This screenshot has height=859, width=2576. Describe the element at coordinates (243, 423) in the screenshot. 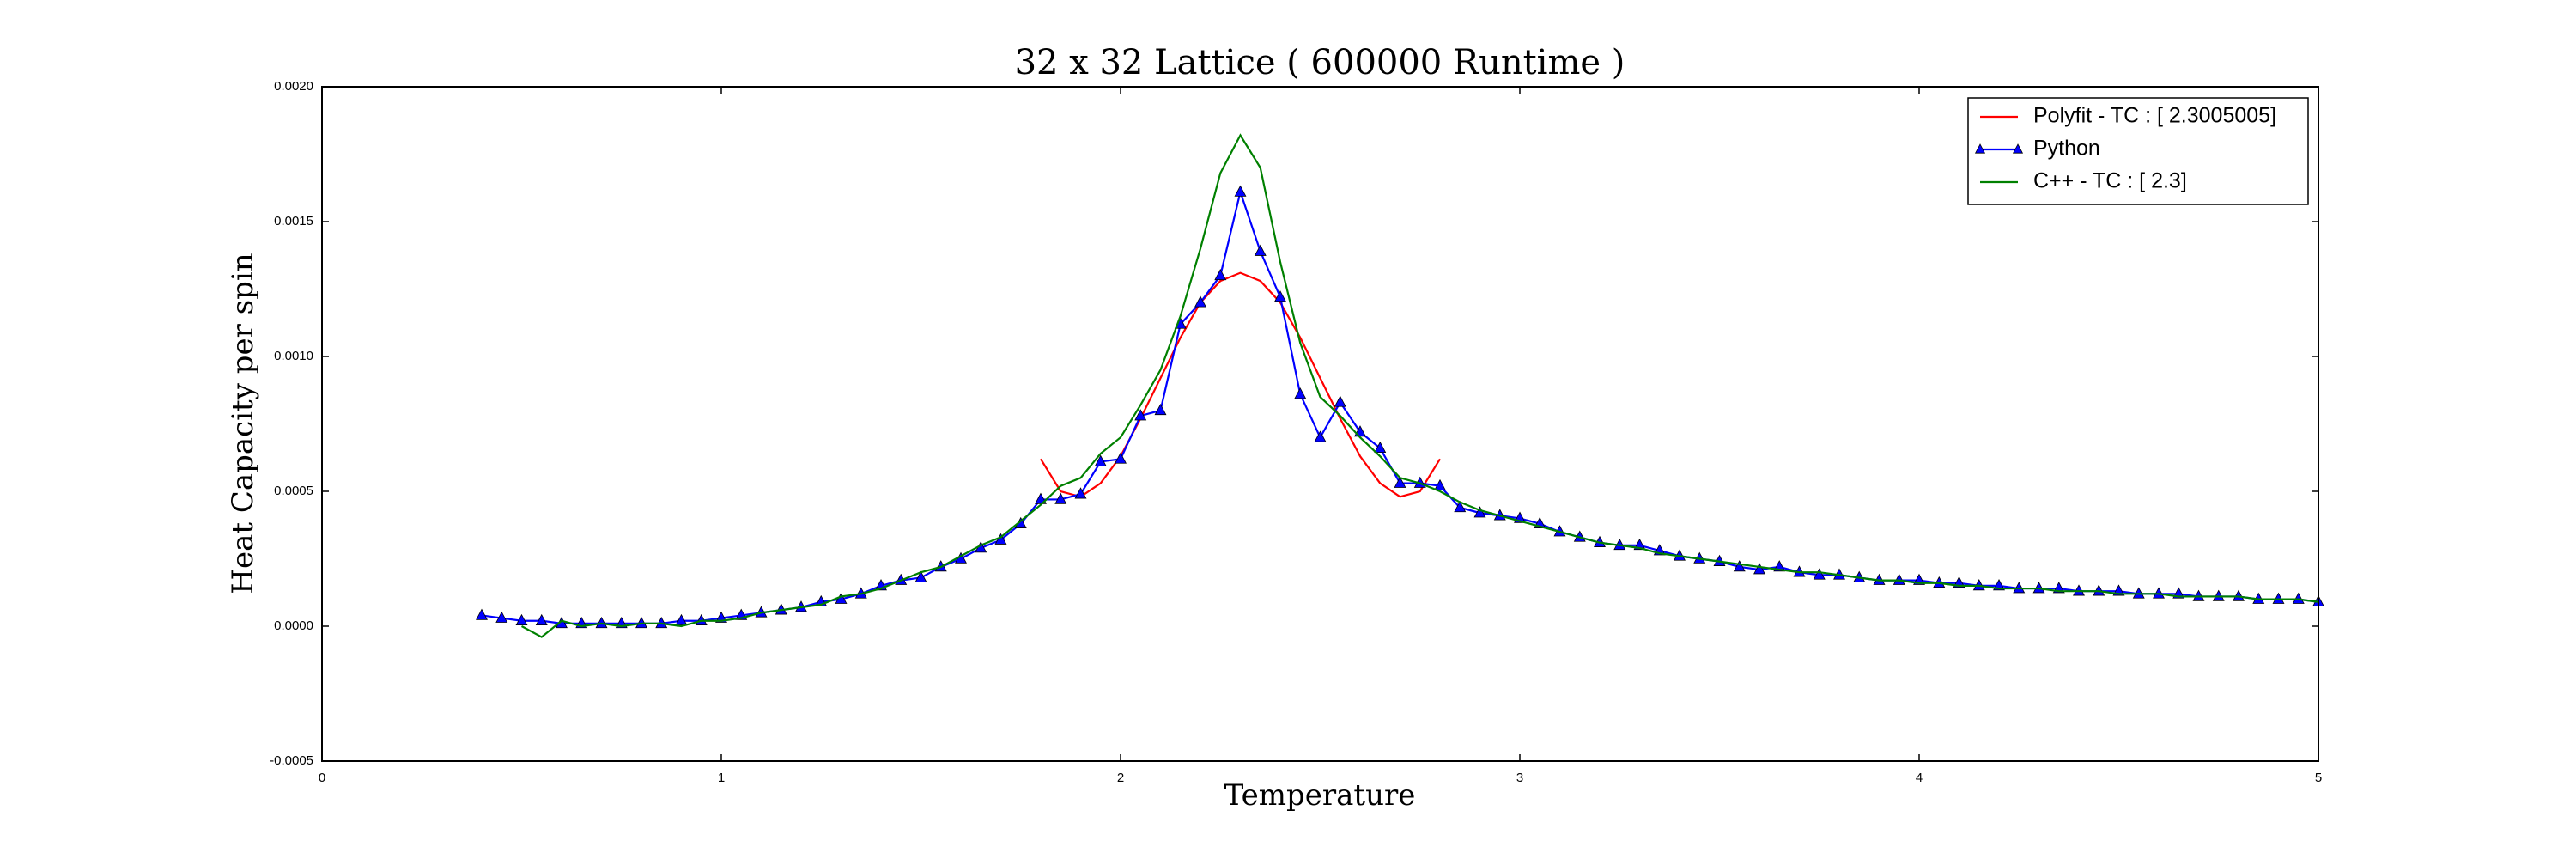

I see `y-axis-label: Heat Capacity per spin` at that location.